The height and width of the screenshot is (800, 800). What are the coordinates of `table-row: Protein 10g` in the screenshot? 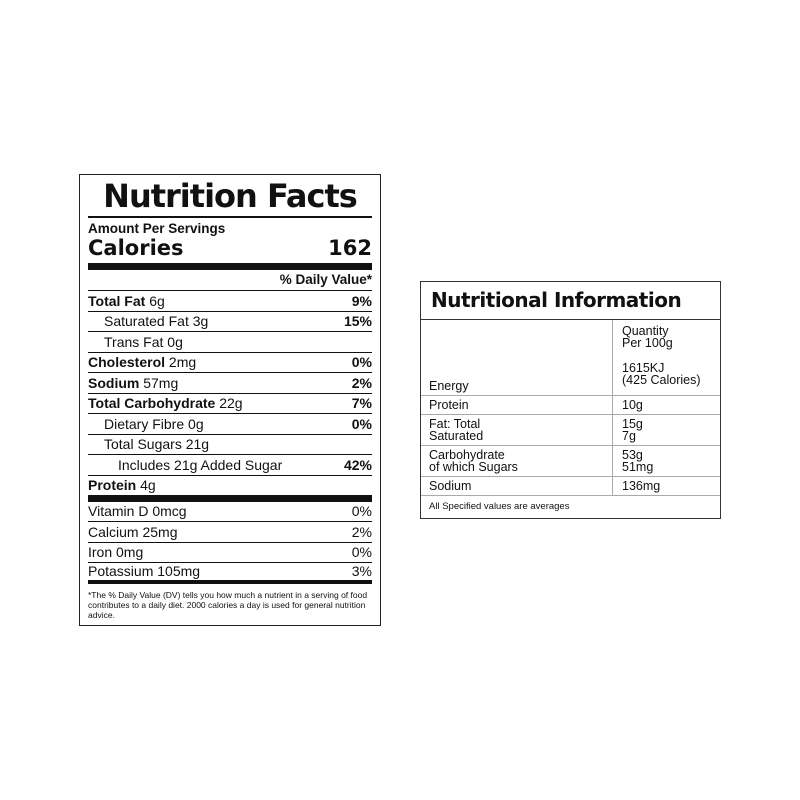 It's located at (570, 405).